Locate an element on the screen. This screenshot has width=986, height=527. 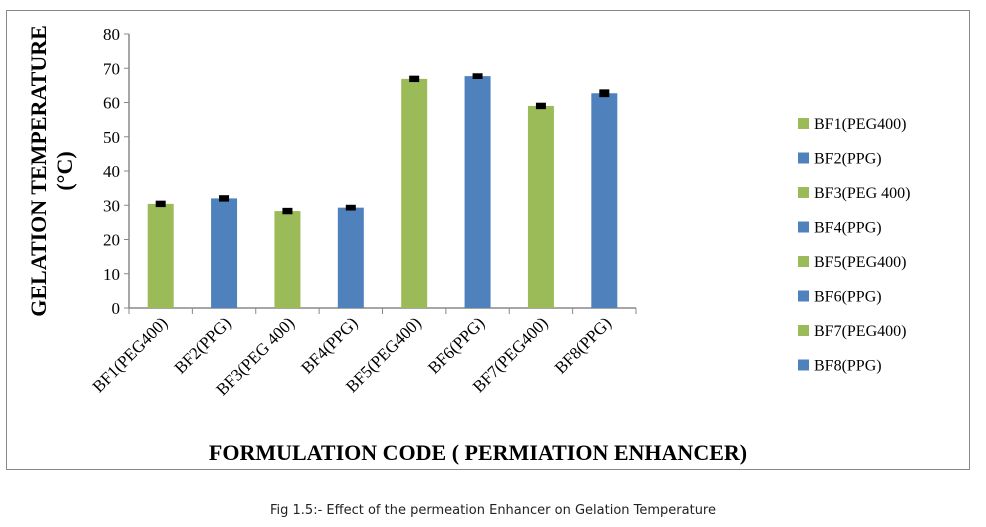
legend-label: BF5(PEG400) is located at coordinates (860, 262).